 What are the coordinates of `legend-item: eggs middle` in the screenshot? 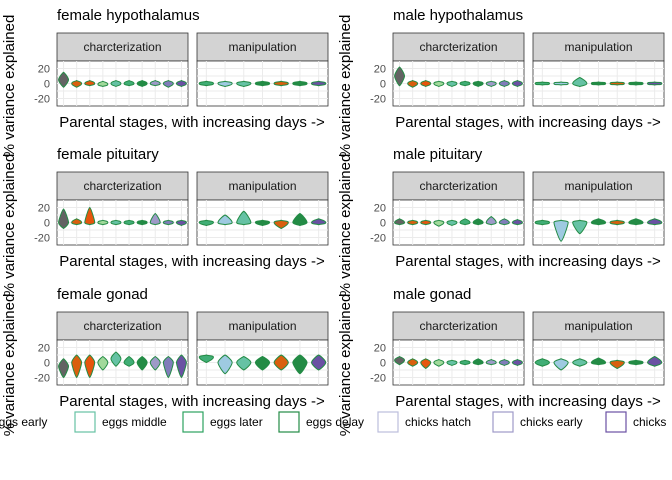 It's located at (120, 422).